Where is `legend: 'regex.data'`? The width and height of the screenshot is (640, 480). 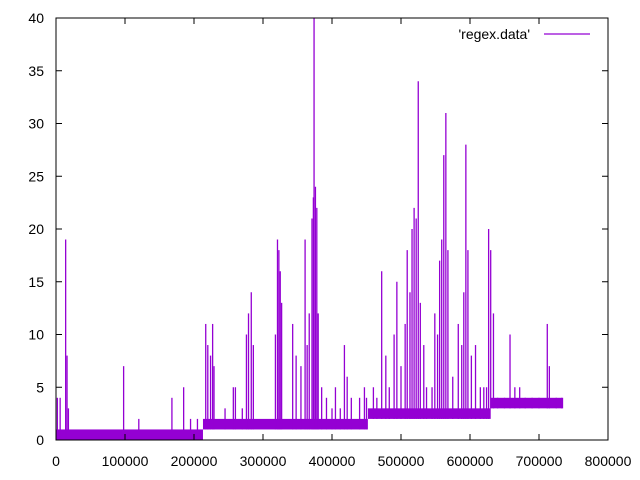 legend: 'regex.data' is located at coordinates (524, 34).